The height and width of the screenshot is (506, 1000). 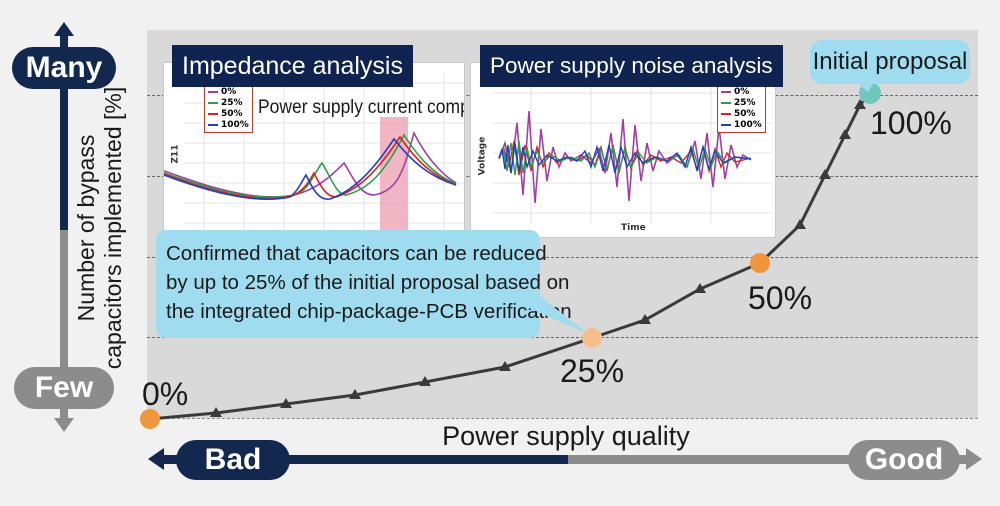 I want to click on noise-title: Power supply noise analysis, so click(x=631, y=66).